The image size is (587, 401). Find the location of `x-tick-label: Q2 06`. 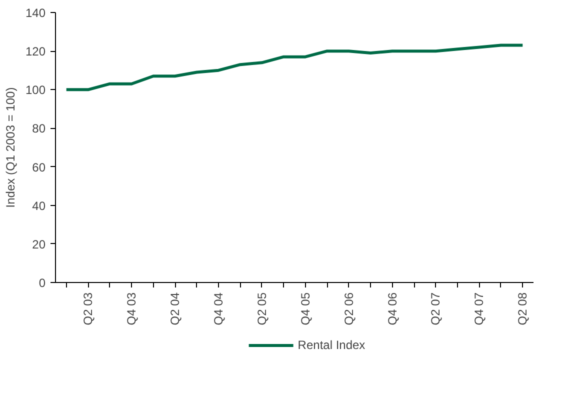

x-tick-label: Q2 06 is located at coordinates (349, 309).